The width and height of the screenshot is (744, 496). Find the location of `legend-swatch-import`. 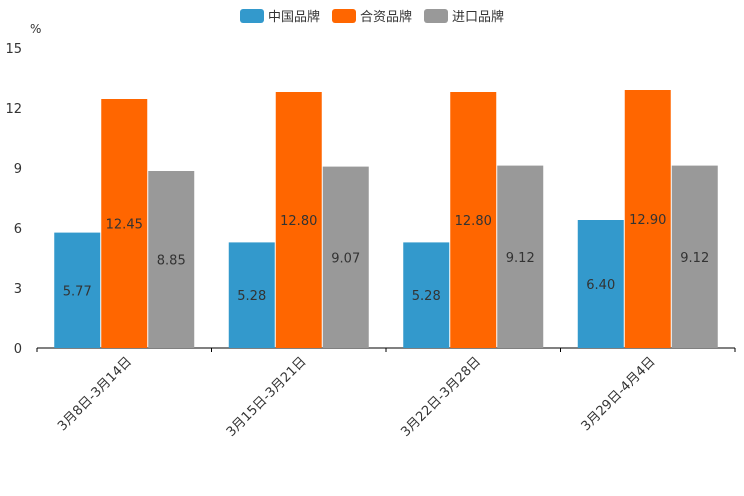

legend-swatch-import is located at coordinates (436, 15).